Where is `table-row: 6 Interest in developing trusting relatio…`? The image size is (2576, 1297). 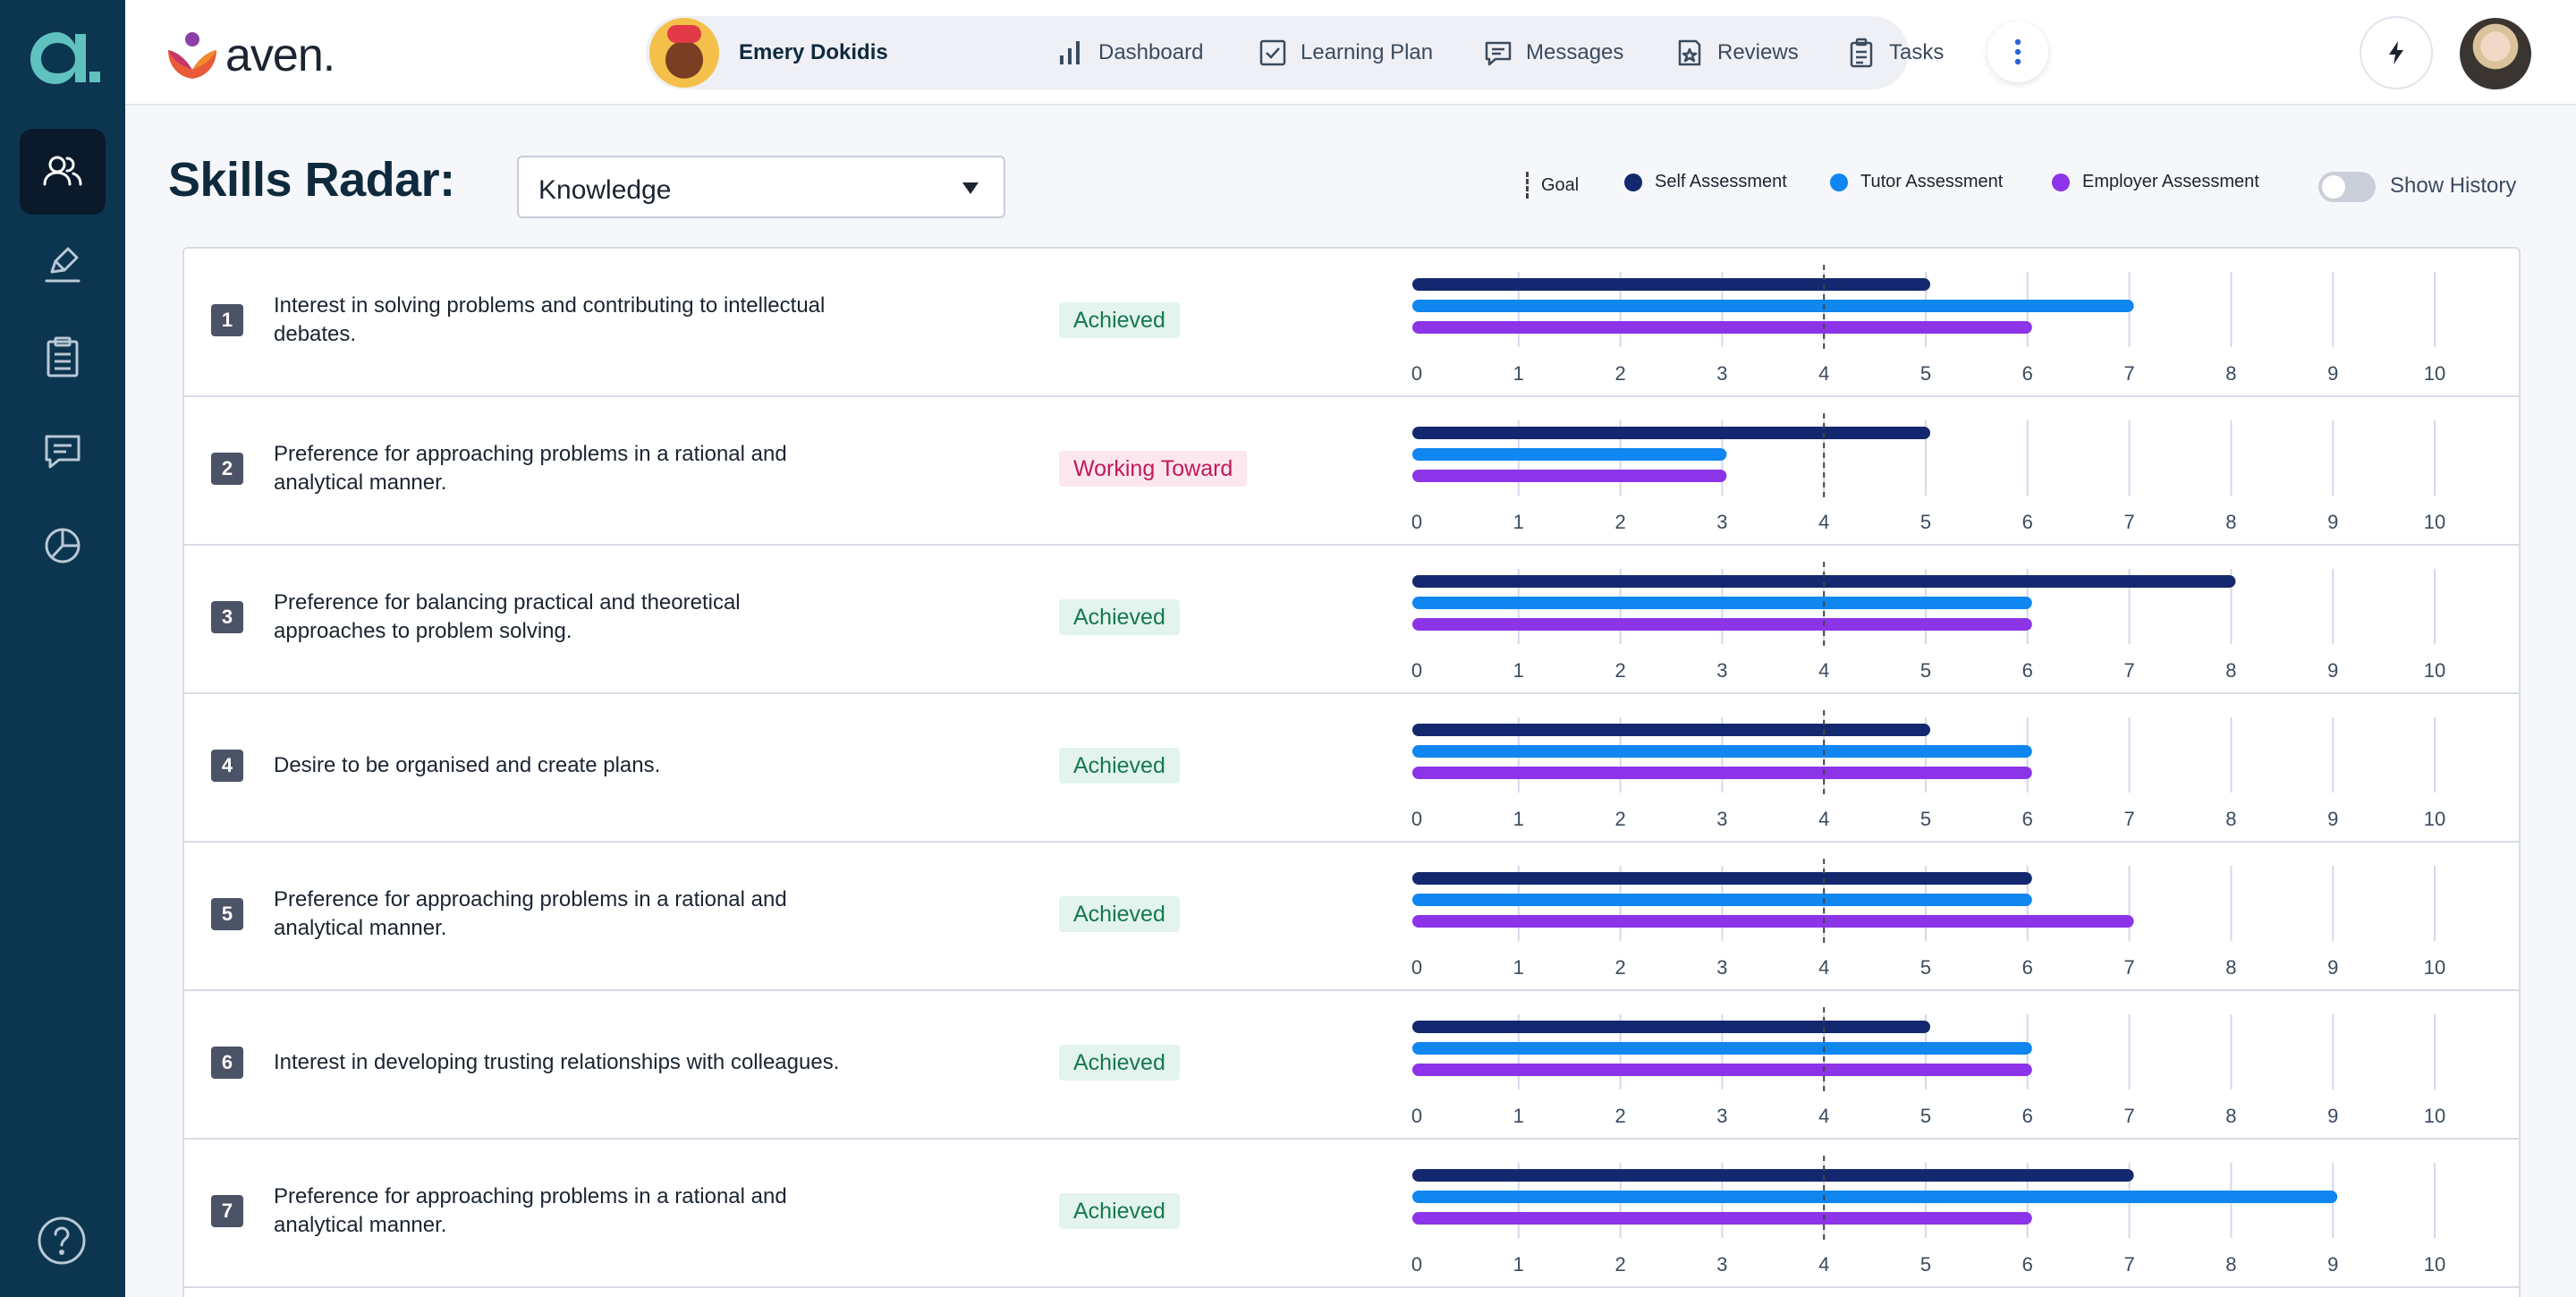
table-row: 6 Interest in developing trusting relatio… is located at coordinates (1351, 1066).